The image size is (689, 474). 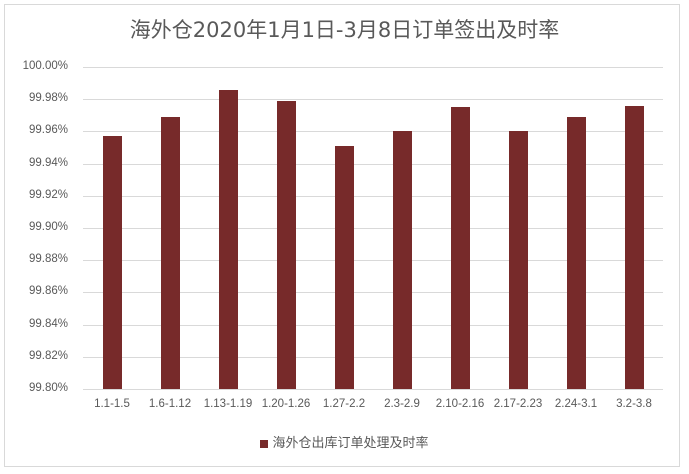 What do you see at coordinates (112, 404) in the screenshot?
I see `x-tick-label: 1.1-1.5` at bounding box center [112, 404].